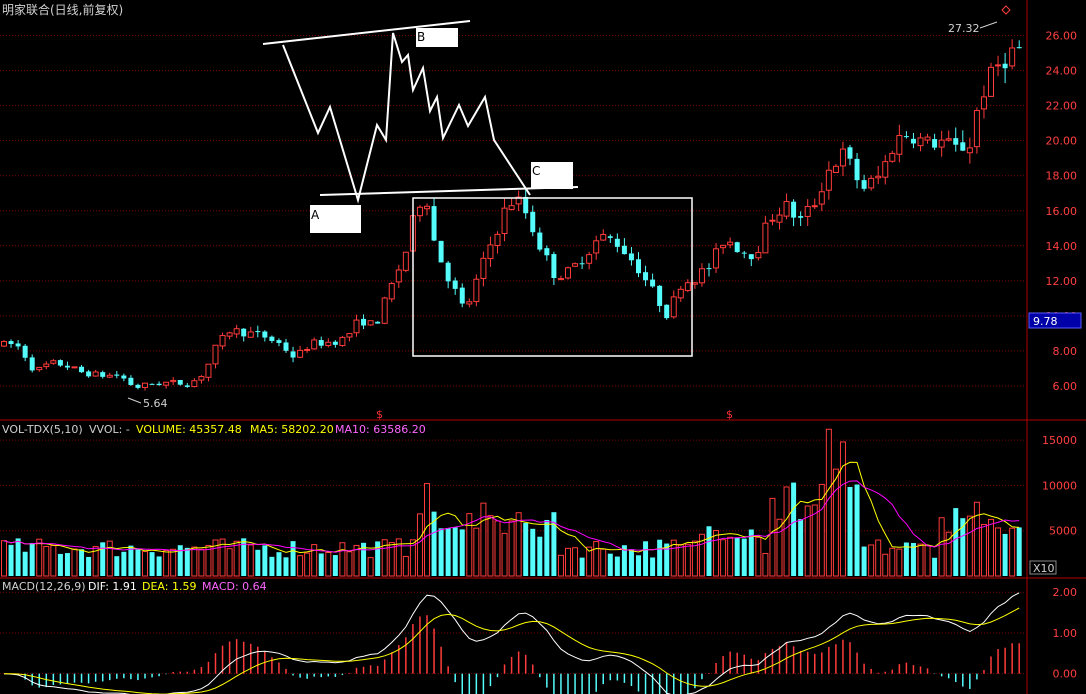  Describe the element at coordinates (406, 118) in the screenshot. I see `zigzag-price-path` at that location.